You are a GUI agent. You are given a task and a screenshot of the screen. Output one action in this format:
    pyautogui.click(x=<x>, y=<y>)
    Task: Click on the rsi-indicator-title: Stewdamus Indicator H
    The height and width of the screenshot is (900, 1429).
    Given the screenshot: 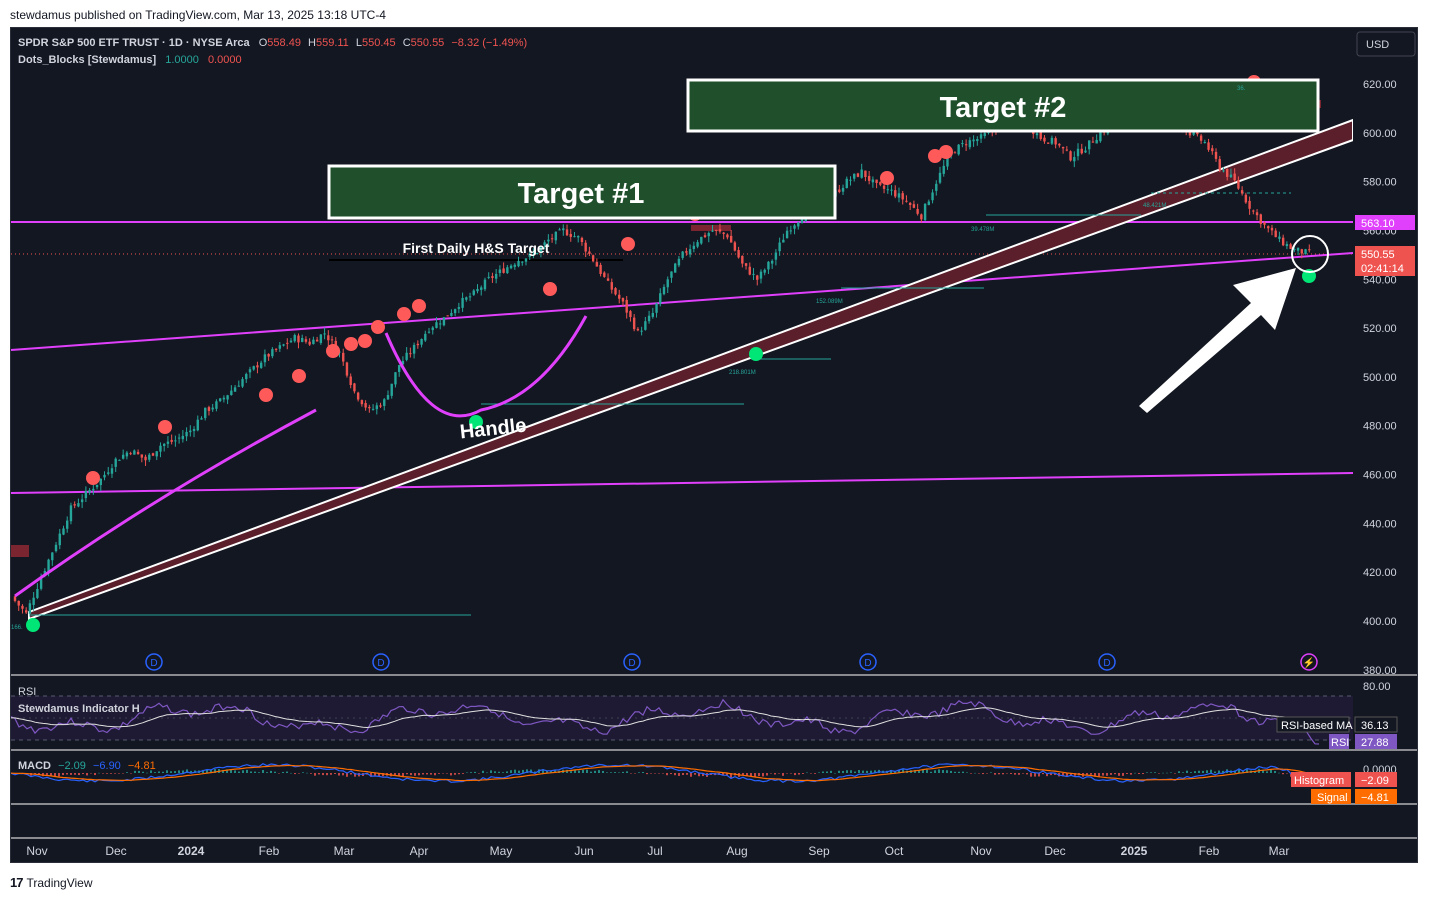 What is the action you would take?
    pyautogui.click(x=79, y=709)
    